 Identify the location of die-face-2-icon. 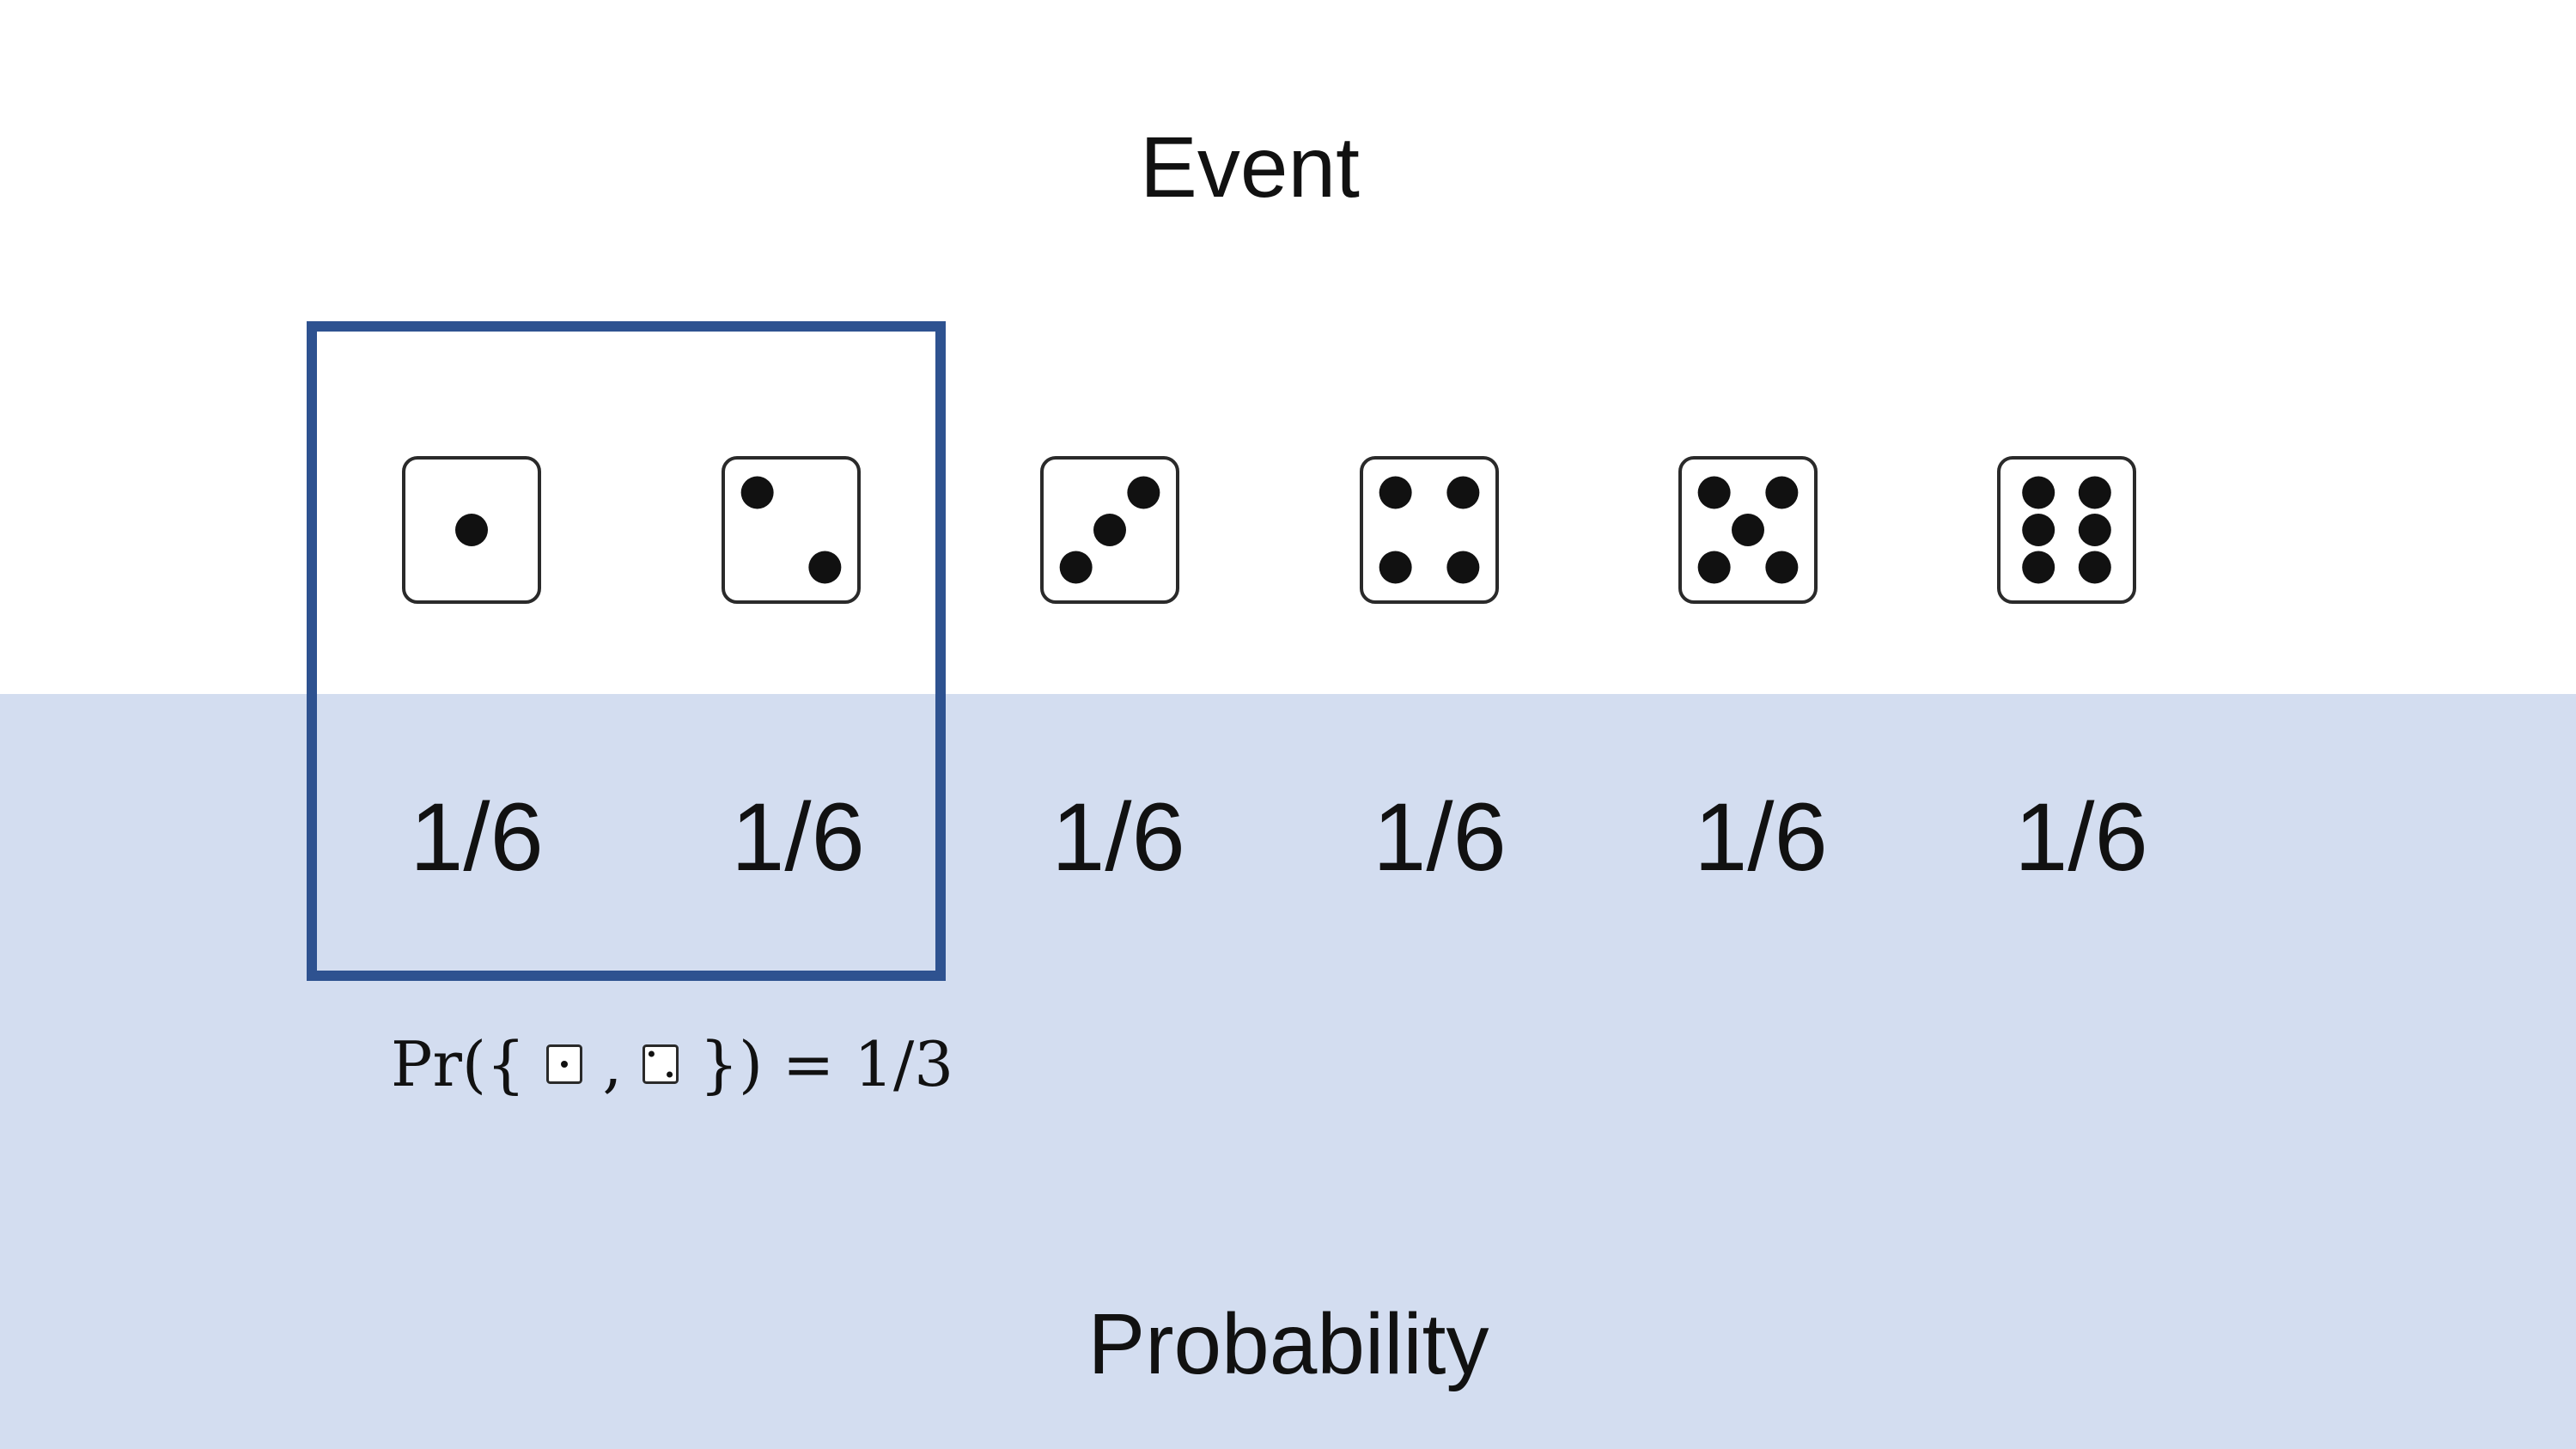
(791, 530).